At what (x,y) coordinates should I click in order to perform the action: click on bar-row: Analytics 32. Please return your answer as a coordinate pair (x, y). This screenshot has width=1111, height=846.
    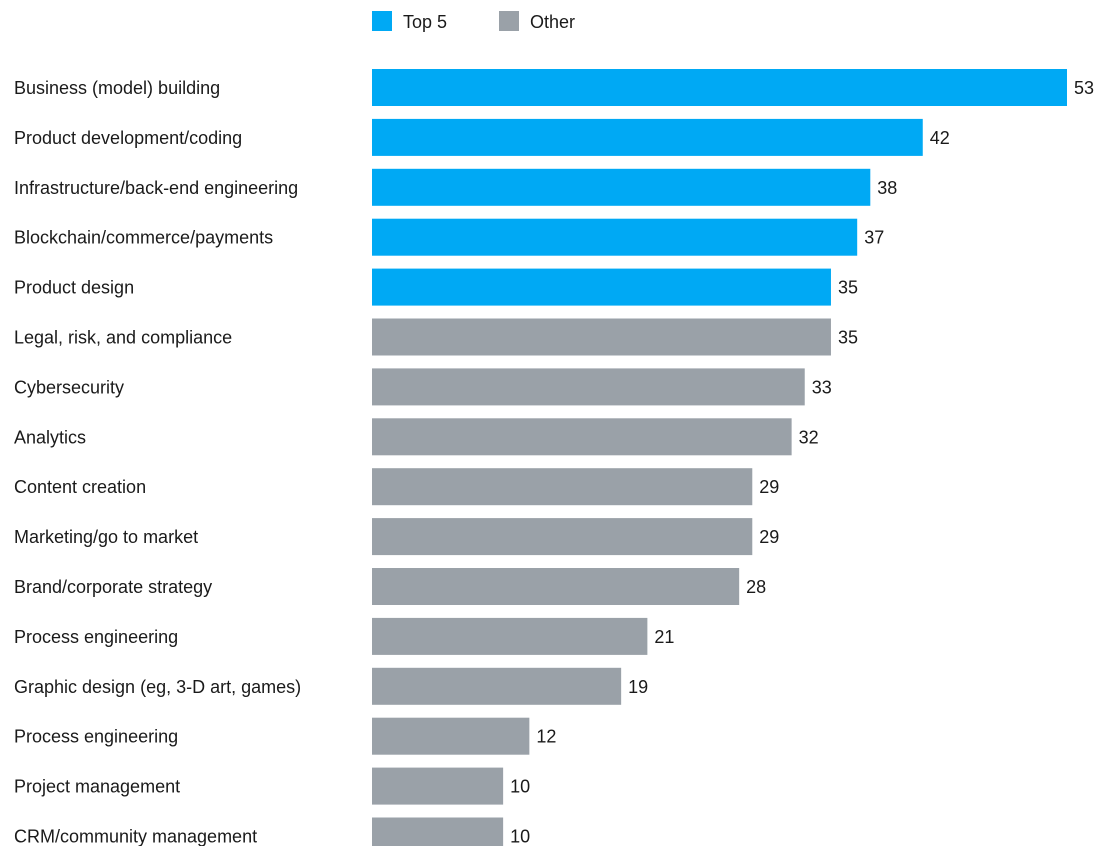
    Looking at the image, I should click on (416, 437).